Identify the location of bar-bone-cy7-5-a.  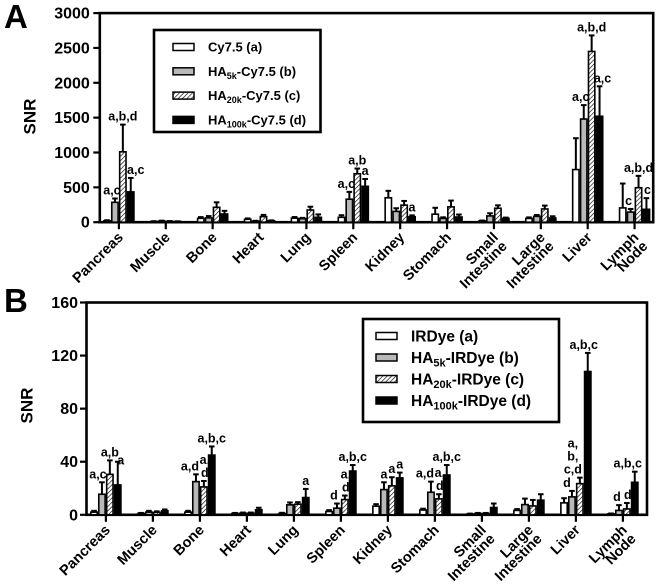
(200, 220).